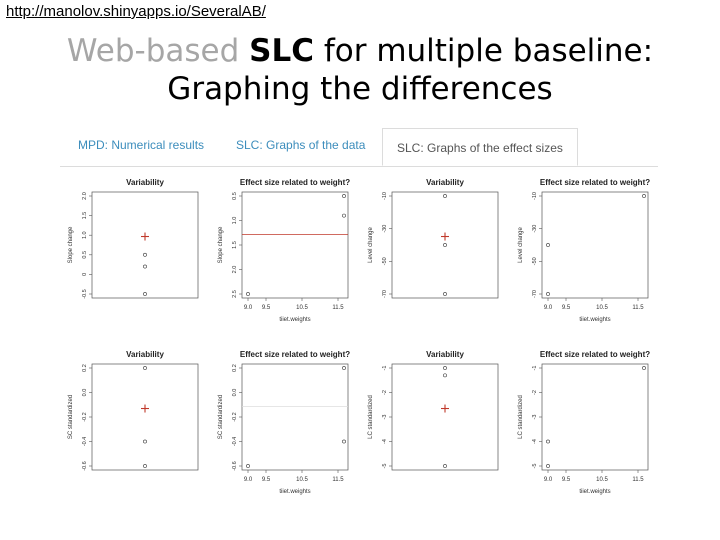 The width and height of the screenshot is (720, 540). I want to click on x-axis-label: tiiet.weights, so click(294, 320).